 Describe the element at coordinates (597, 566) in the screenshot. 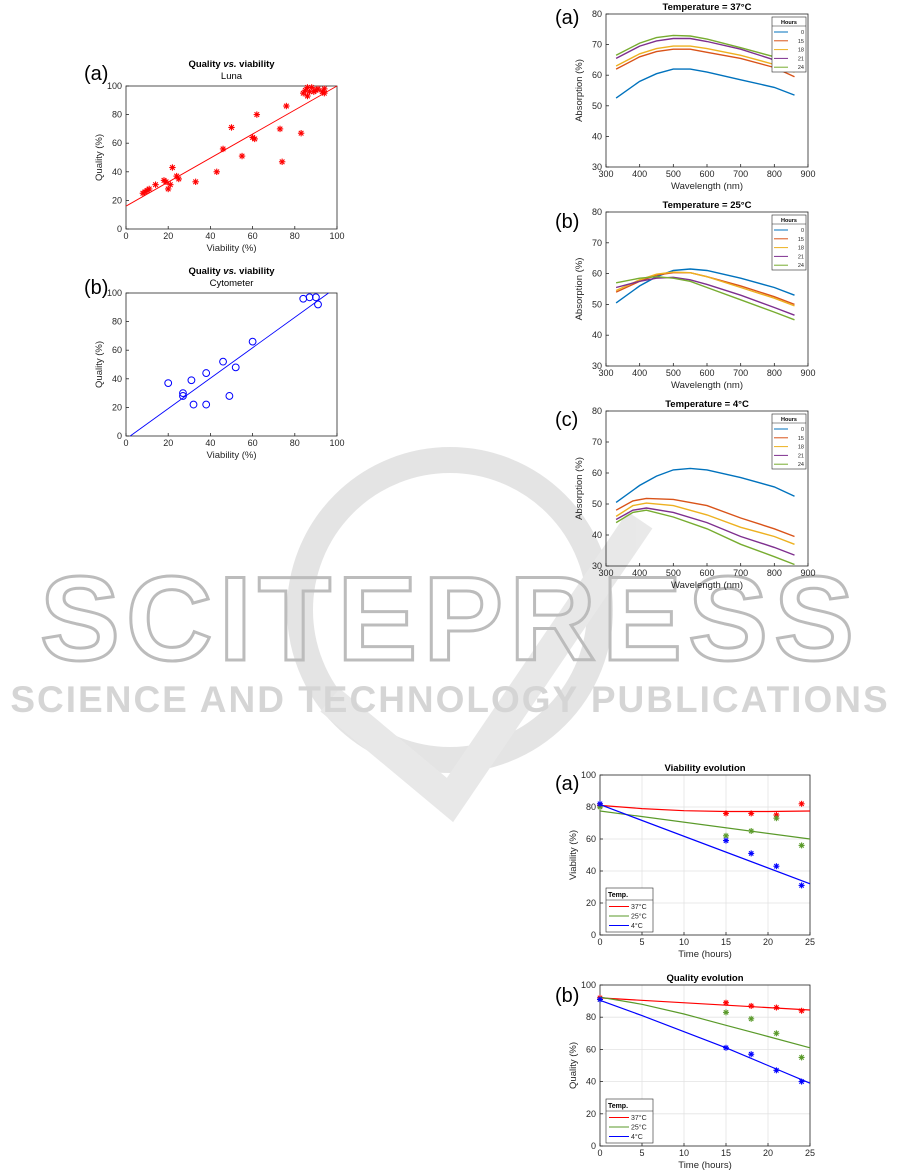

I see `y-tick-label: 30` at that location.